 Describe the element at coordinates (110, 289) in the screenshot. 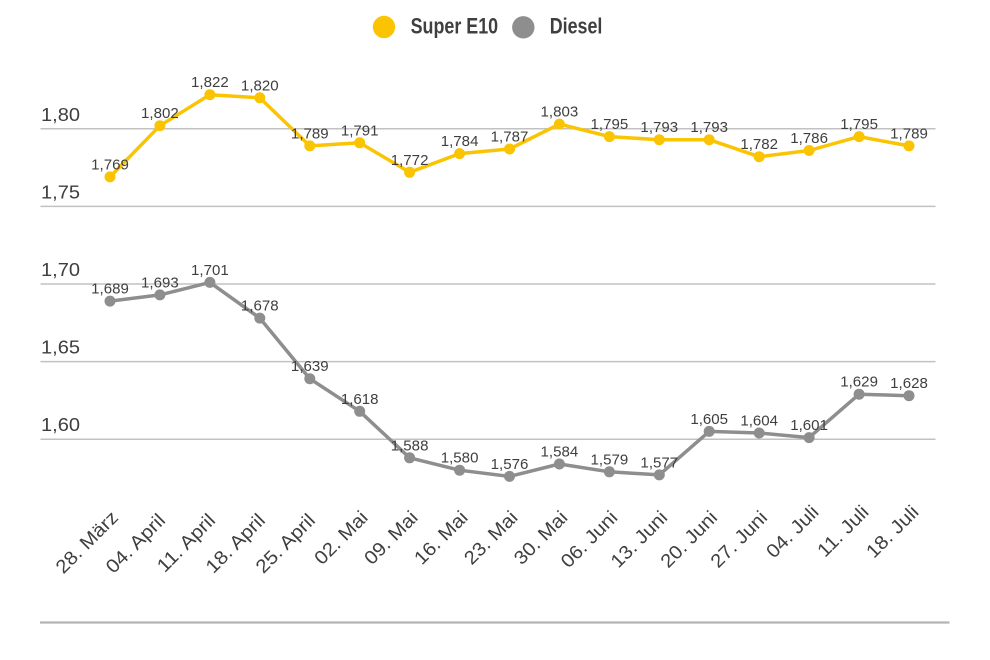

I see `svg-text: 1,689` at that location.